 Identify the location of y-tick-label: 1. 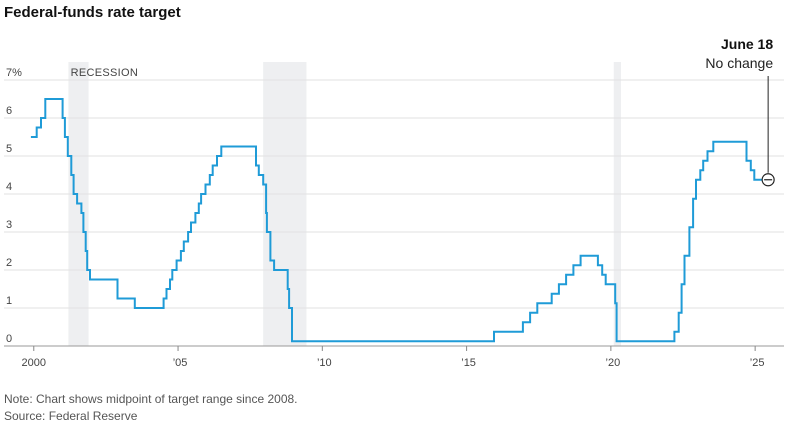
(9, 301).